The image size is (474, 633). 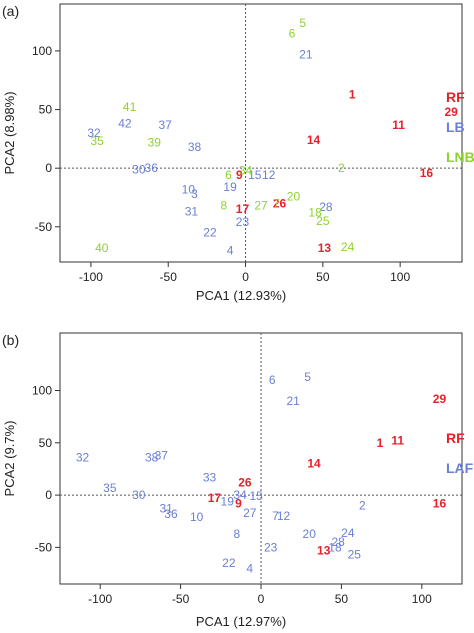 I want to click on data-point-lb: 38, so click(x=195, y=147).